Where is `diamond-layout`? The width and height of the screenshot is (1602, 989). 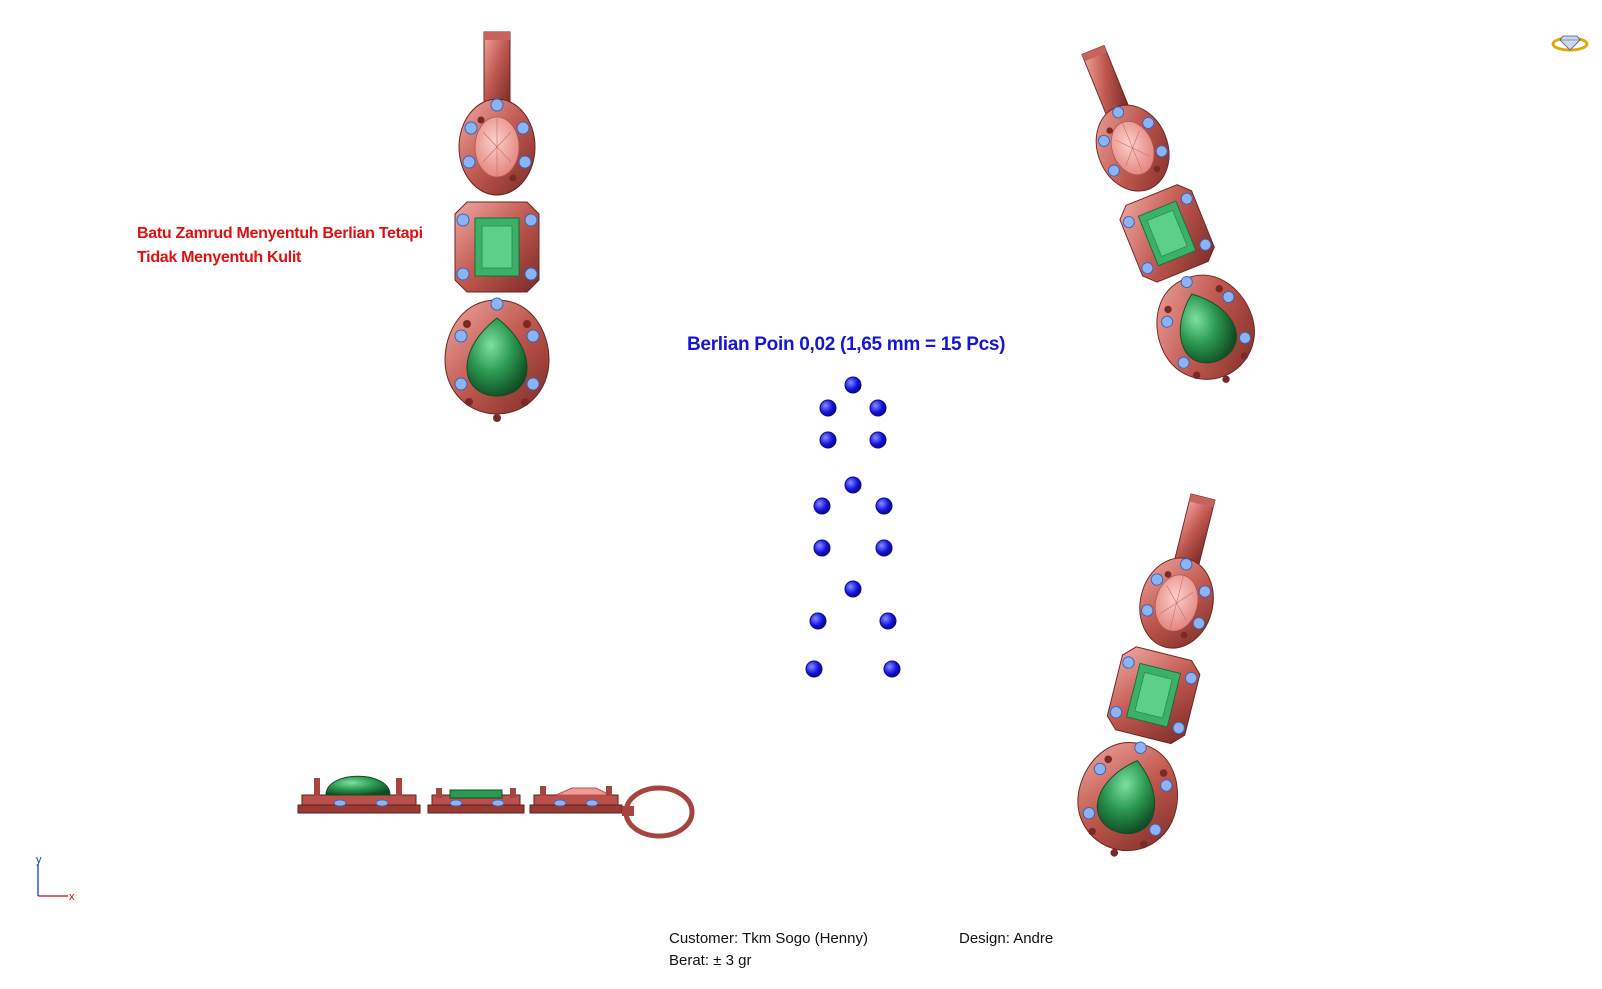
diamond-layout is located at coordinates (853, 527).